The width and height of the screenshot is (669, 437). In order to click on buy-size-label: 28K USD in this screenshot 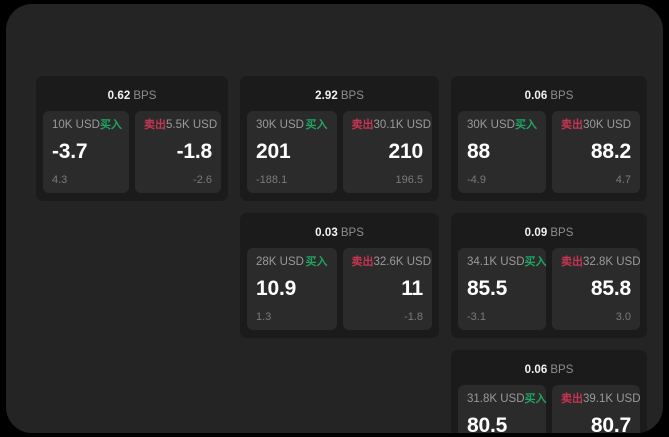, I will do `click(280, 261)`.